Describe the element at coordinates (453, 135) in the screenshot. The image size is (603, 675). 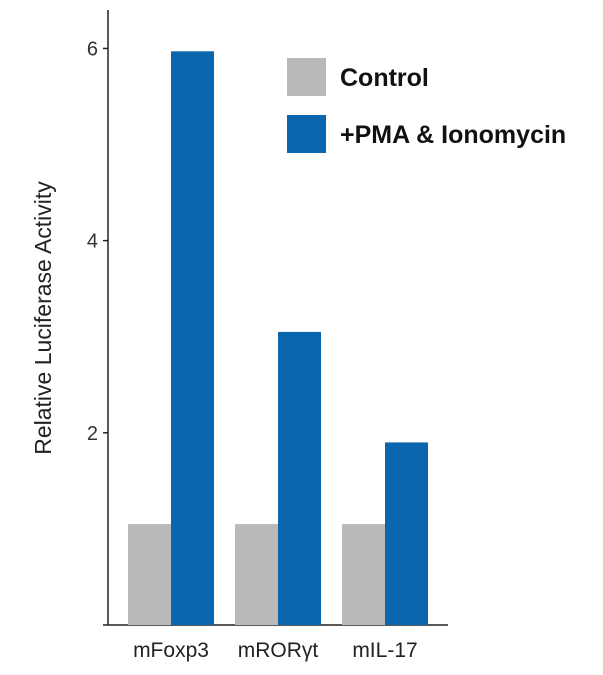
I see `legend-label: +PMA & Ionomycin` at that location.